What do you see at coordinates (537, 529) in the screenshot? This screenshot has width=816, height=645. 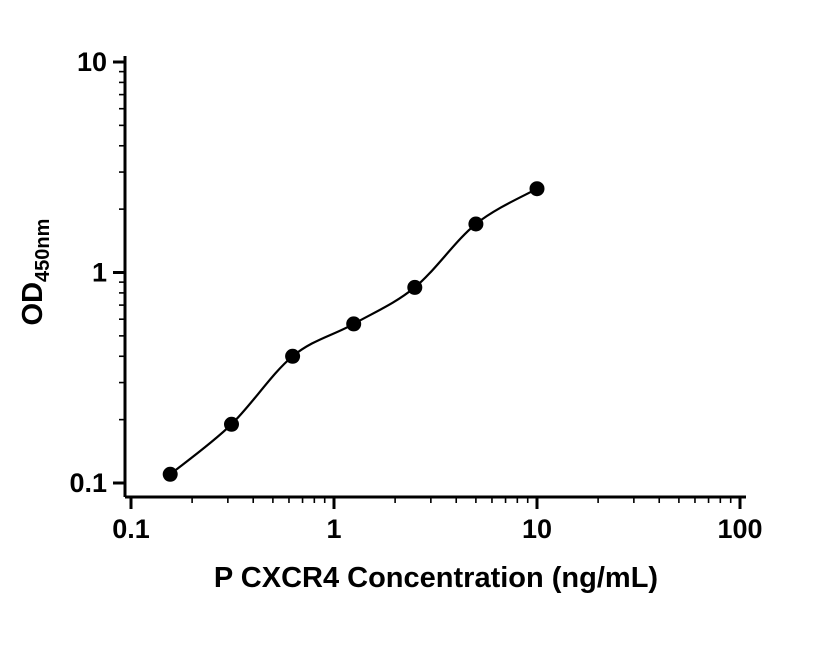 I see `x-tick-label: 10` at bounding box center [537, 529].